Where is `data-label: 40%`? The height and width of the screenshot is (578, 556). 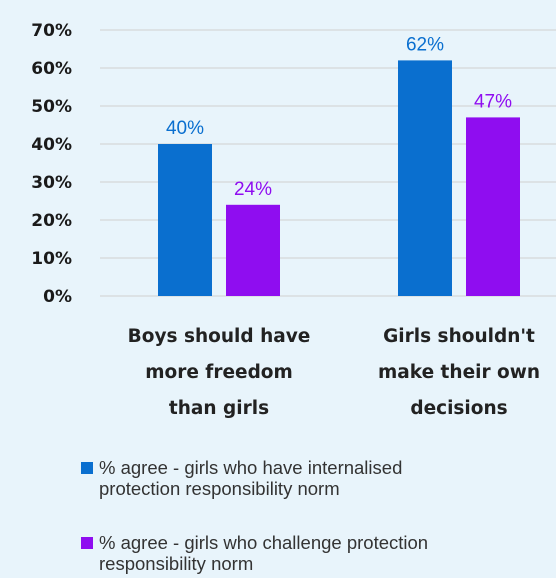
data-label: 40% is located at coordinates (185, 128).